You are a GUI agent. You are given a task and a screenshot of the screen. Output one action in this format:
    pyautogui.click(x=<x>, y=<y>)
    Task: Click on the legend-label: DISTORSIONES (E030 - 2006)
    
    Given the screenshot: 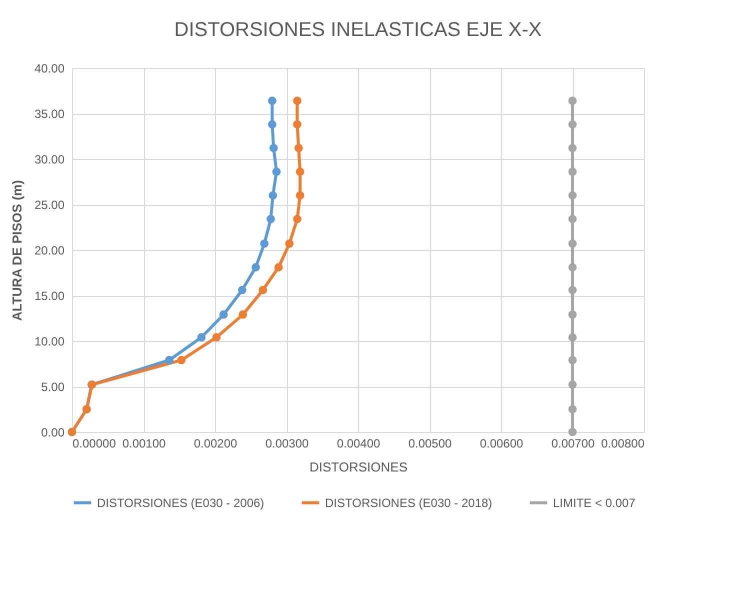 What is the action you would take?
    pyautogui.click(x=180, y=503)
    